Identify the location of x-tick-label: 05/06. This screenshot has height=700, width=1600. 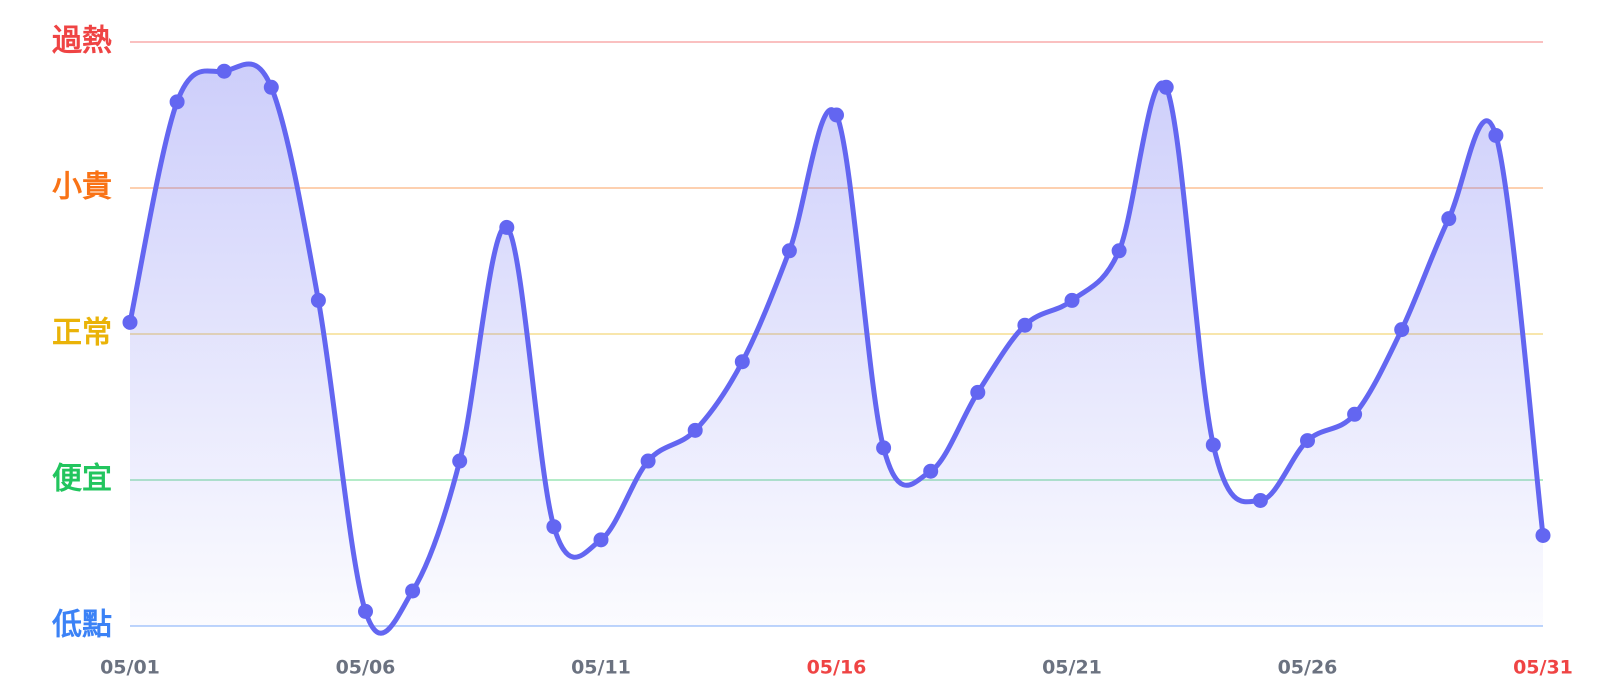
(366, 668).